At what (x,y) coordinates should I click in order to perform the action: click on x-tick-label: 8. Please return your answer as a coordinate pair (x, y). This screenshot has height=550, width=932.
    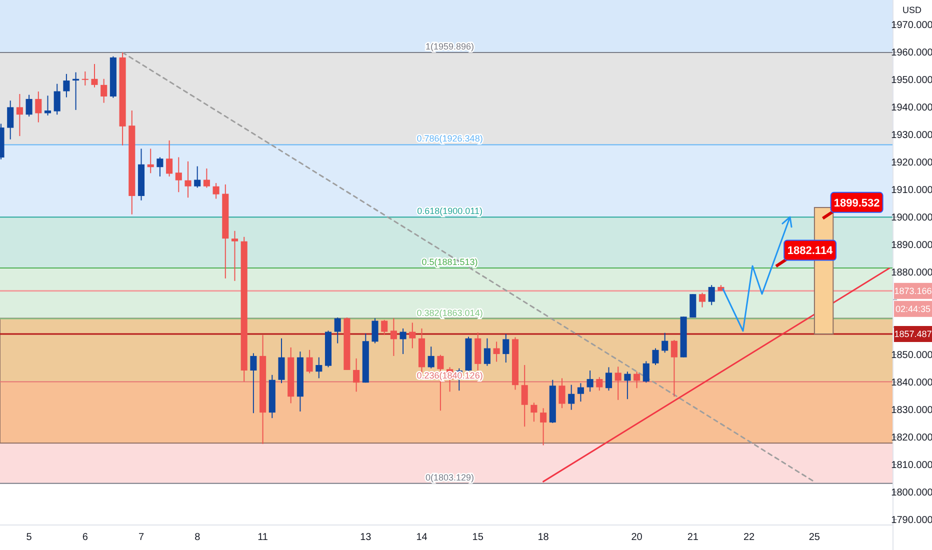
    Looking at the image, I should click on (197, 537).